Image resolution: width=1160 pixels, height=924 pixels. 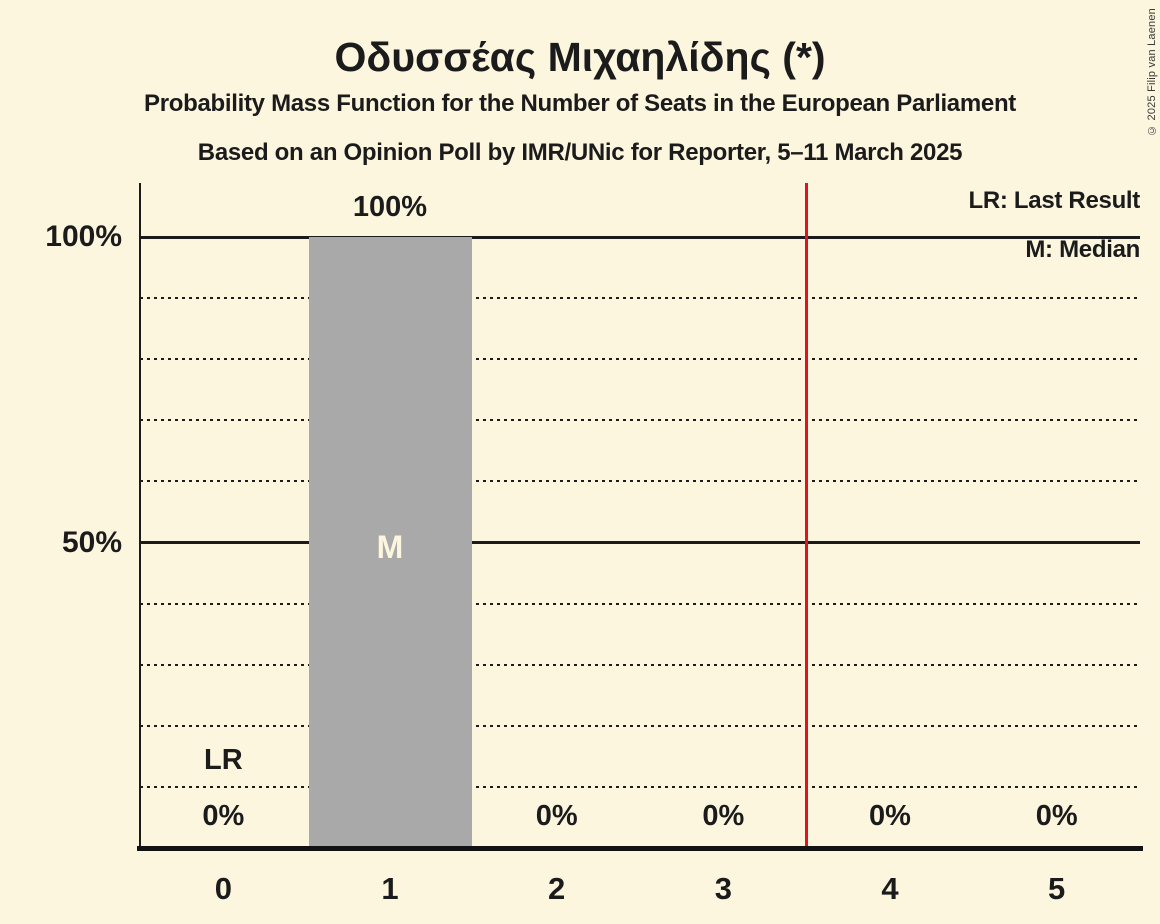 What do you see at coordinates (390, 547) in the screenshot?
I see `annotation-median: M` at bounding box center [390, 547].